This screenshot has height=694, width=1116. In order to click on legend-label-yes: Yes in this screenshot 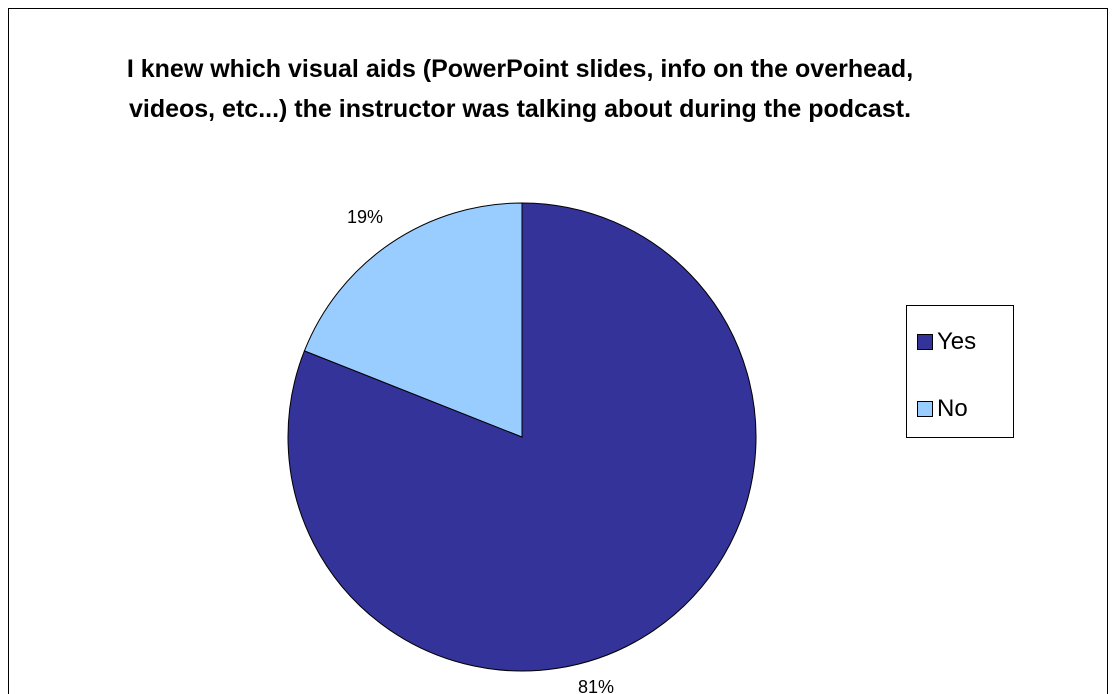, I will do `click(957, 341)`.